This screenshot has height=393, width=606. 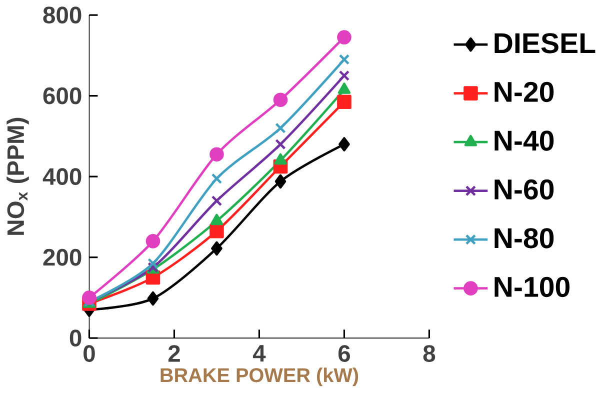 I want to click on y-tick-label: 800, so click(x=62, y=15).